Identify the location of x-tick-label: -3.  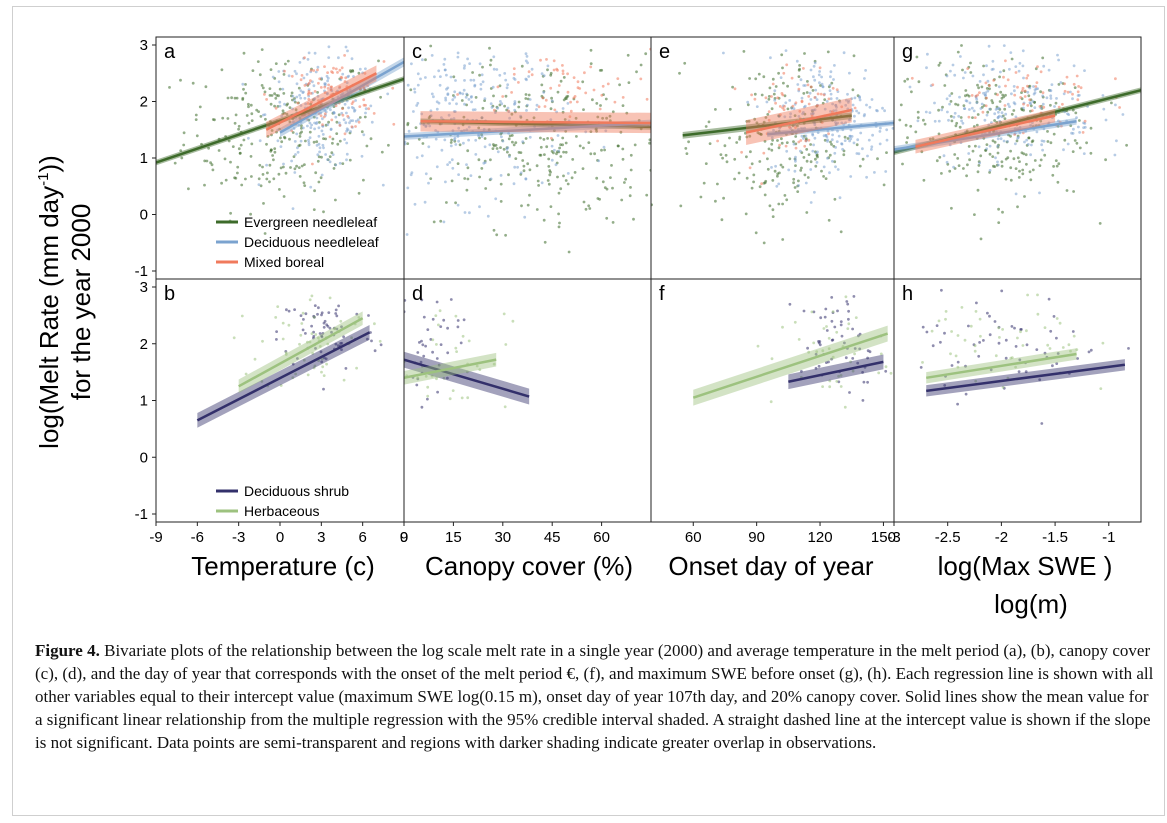
(238, 537).